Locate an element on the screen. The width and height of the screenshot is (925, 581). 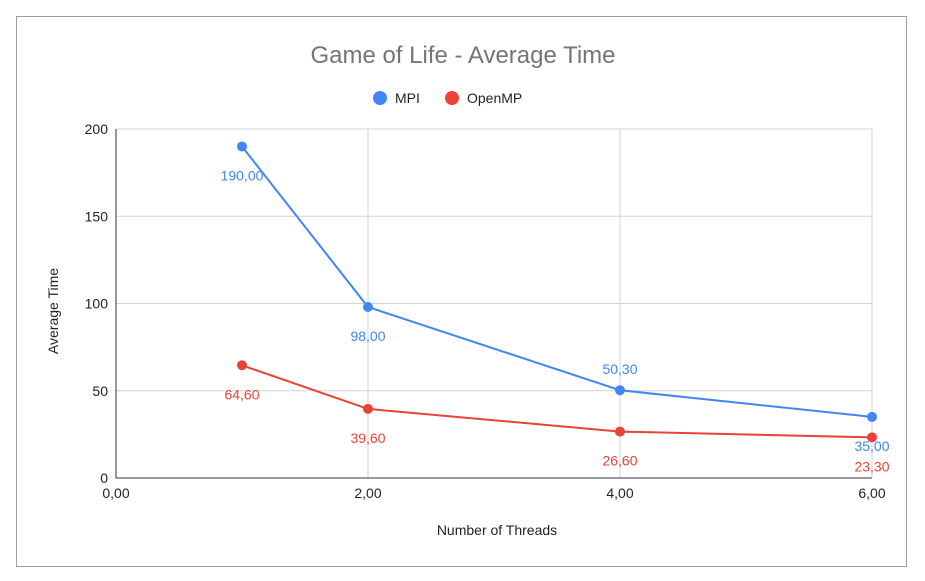
x-tick-label: 6,00 is located at coordinates (871, 493).